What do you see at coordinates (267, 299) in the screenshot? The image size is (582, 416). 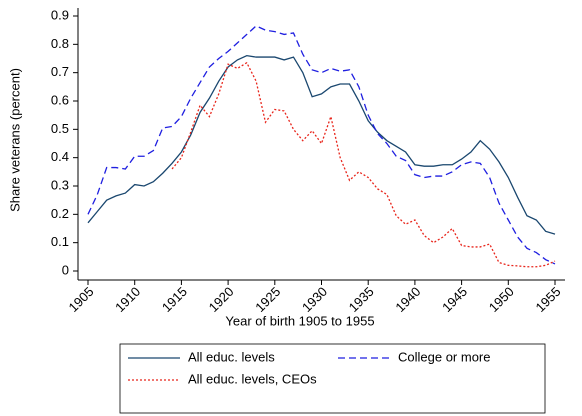 I see `x-tick-label: 1925` at bounding box center [267, 299].